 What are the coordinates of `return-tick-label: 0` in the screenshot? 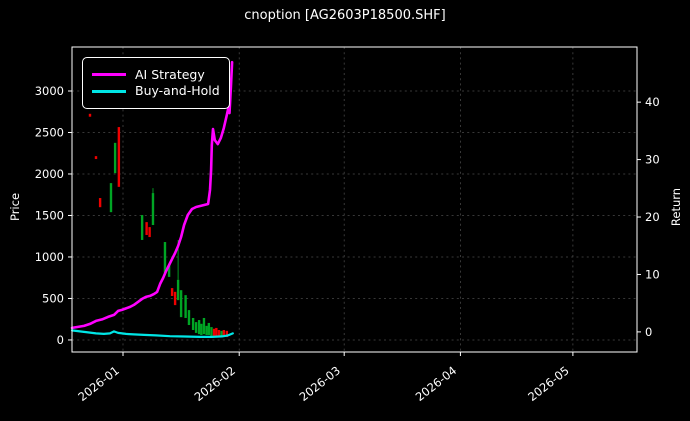 It's located at (648, 332).